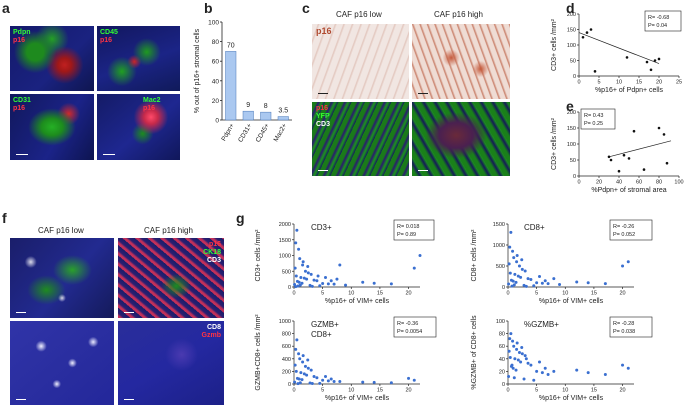 This screenshot has height=409, width=685. I want to click on g2-xtick-label: 15, so click(594, 294).